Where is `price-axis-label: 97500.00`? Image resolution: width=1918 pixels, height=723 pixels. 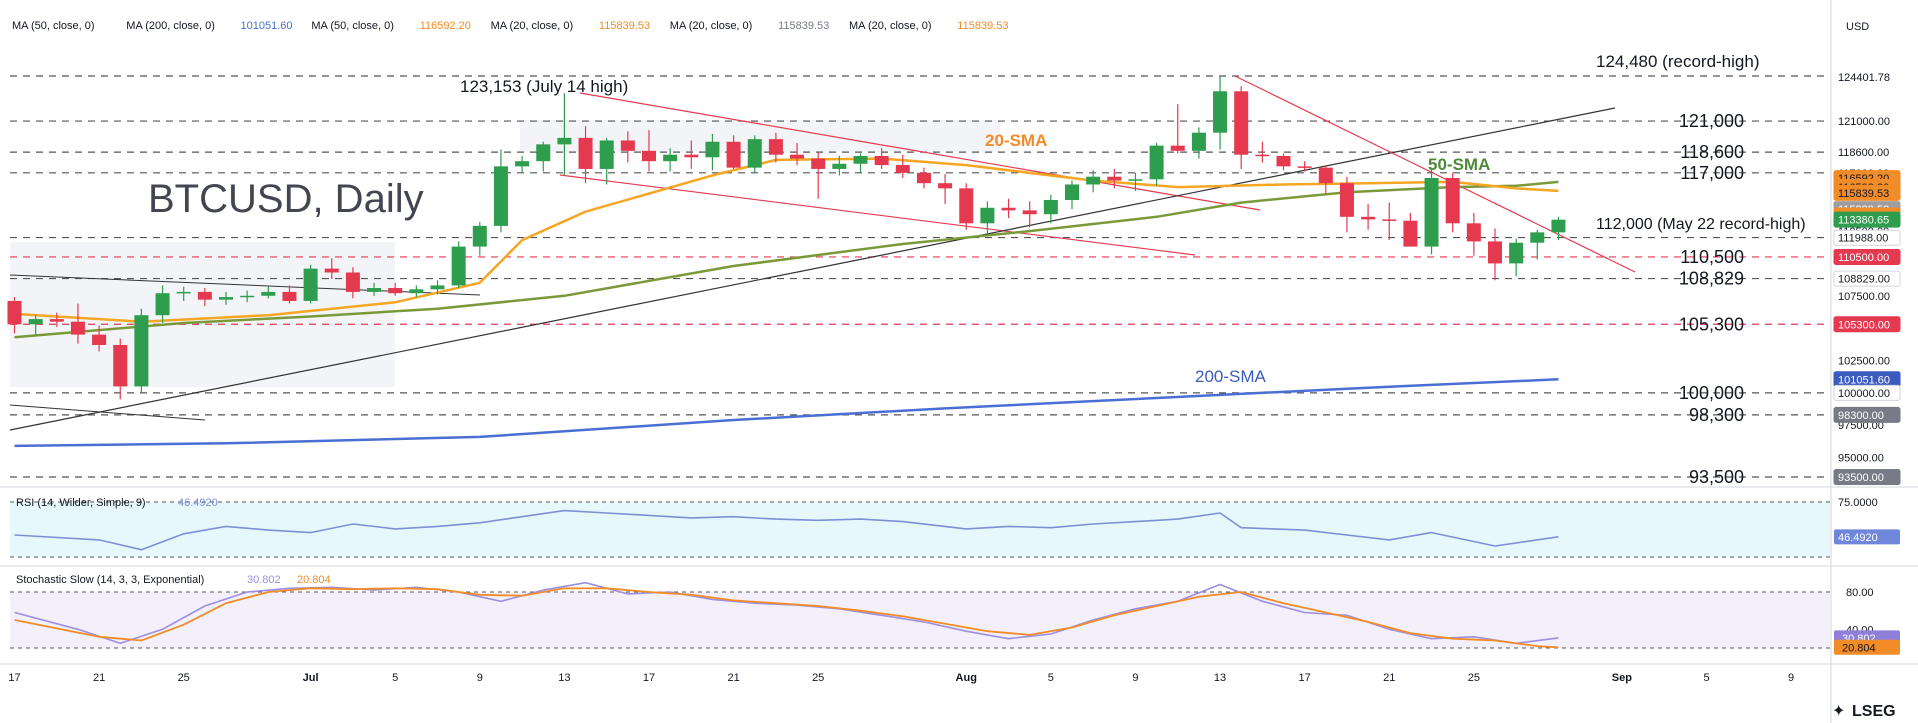 price-axis-label: 97500.00 is located at coordinates (1861, 426).